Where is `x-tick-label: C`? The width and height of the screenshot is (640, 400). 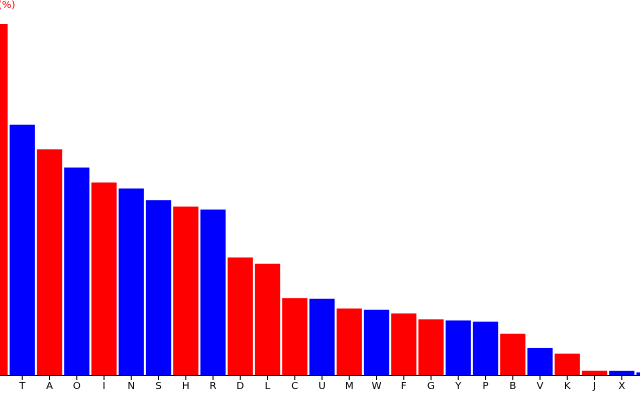
x-tick-label: C is located at coordinates (294, 386).